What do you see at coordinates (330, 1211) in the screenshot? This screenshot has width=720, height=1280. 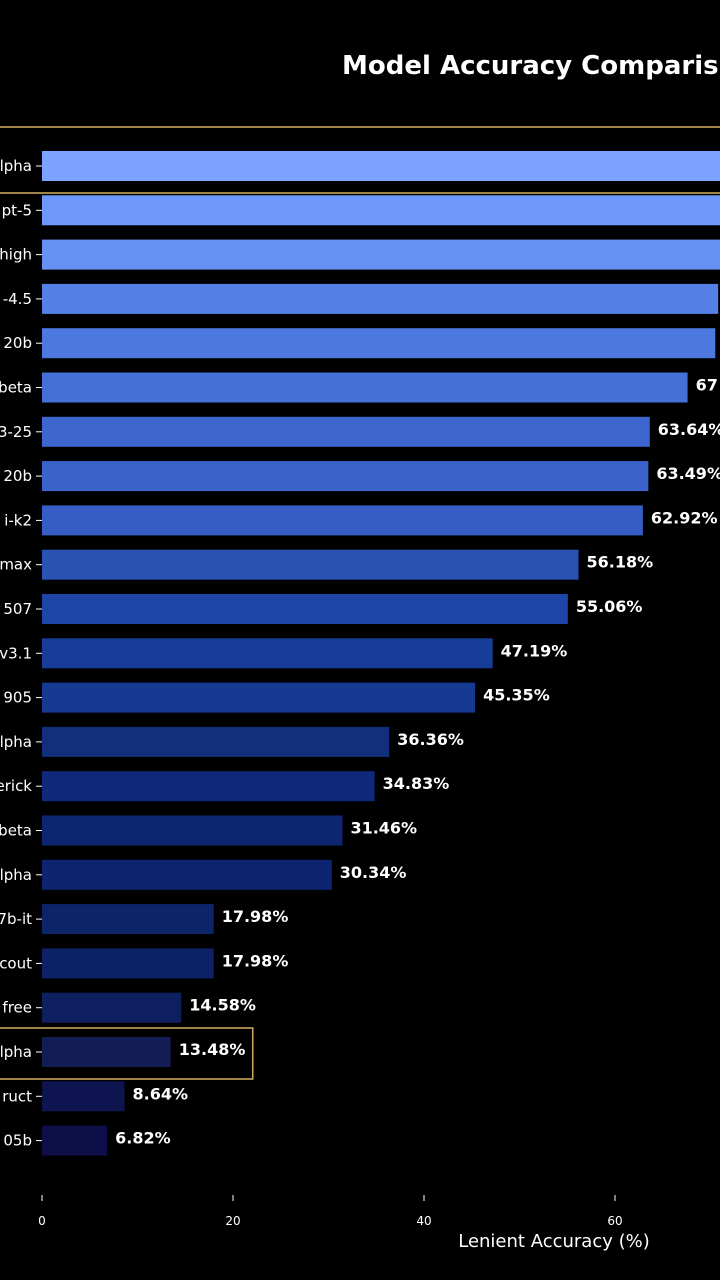 I see `x-axis: 0 20 40 60` at bounding box center [330, 1211].